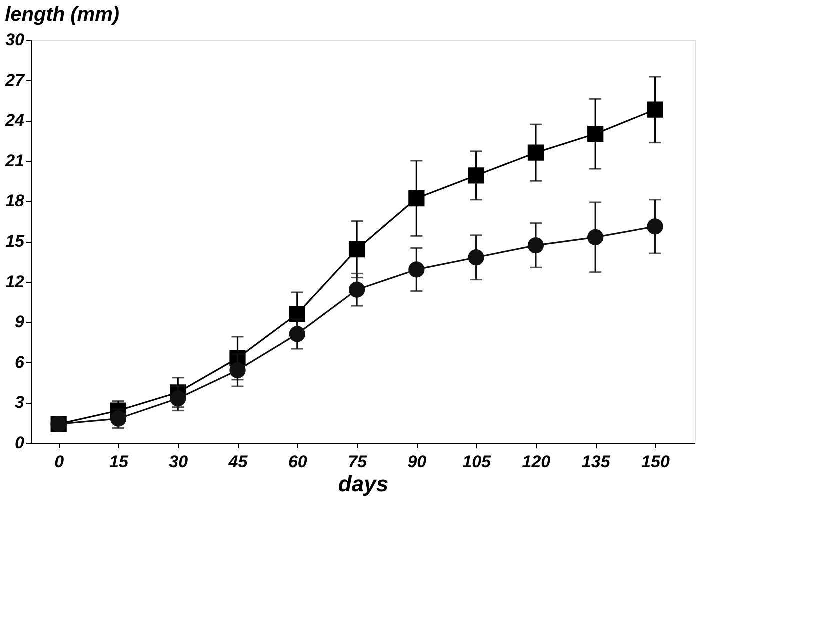  Describe the element at coordinates (418, 462) in the screenshot. I see `x-tick-label: 90` at that location.